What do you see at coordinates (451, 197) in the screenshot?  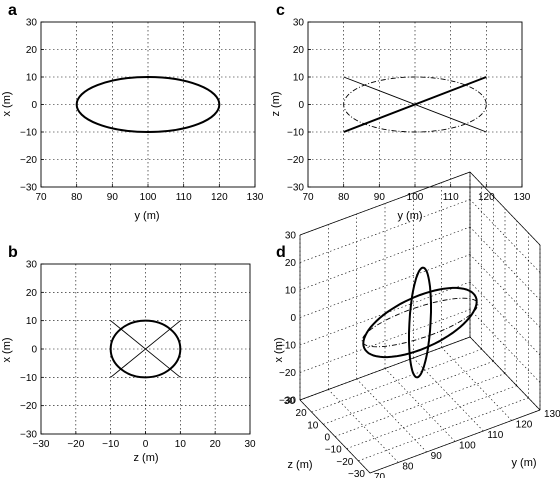 I see `panel-c-xtick-label: 110` at bounding box center [451, 197].